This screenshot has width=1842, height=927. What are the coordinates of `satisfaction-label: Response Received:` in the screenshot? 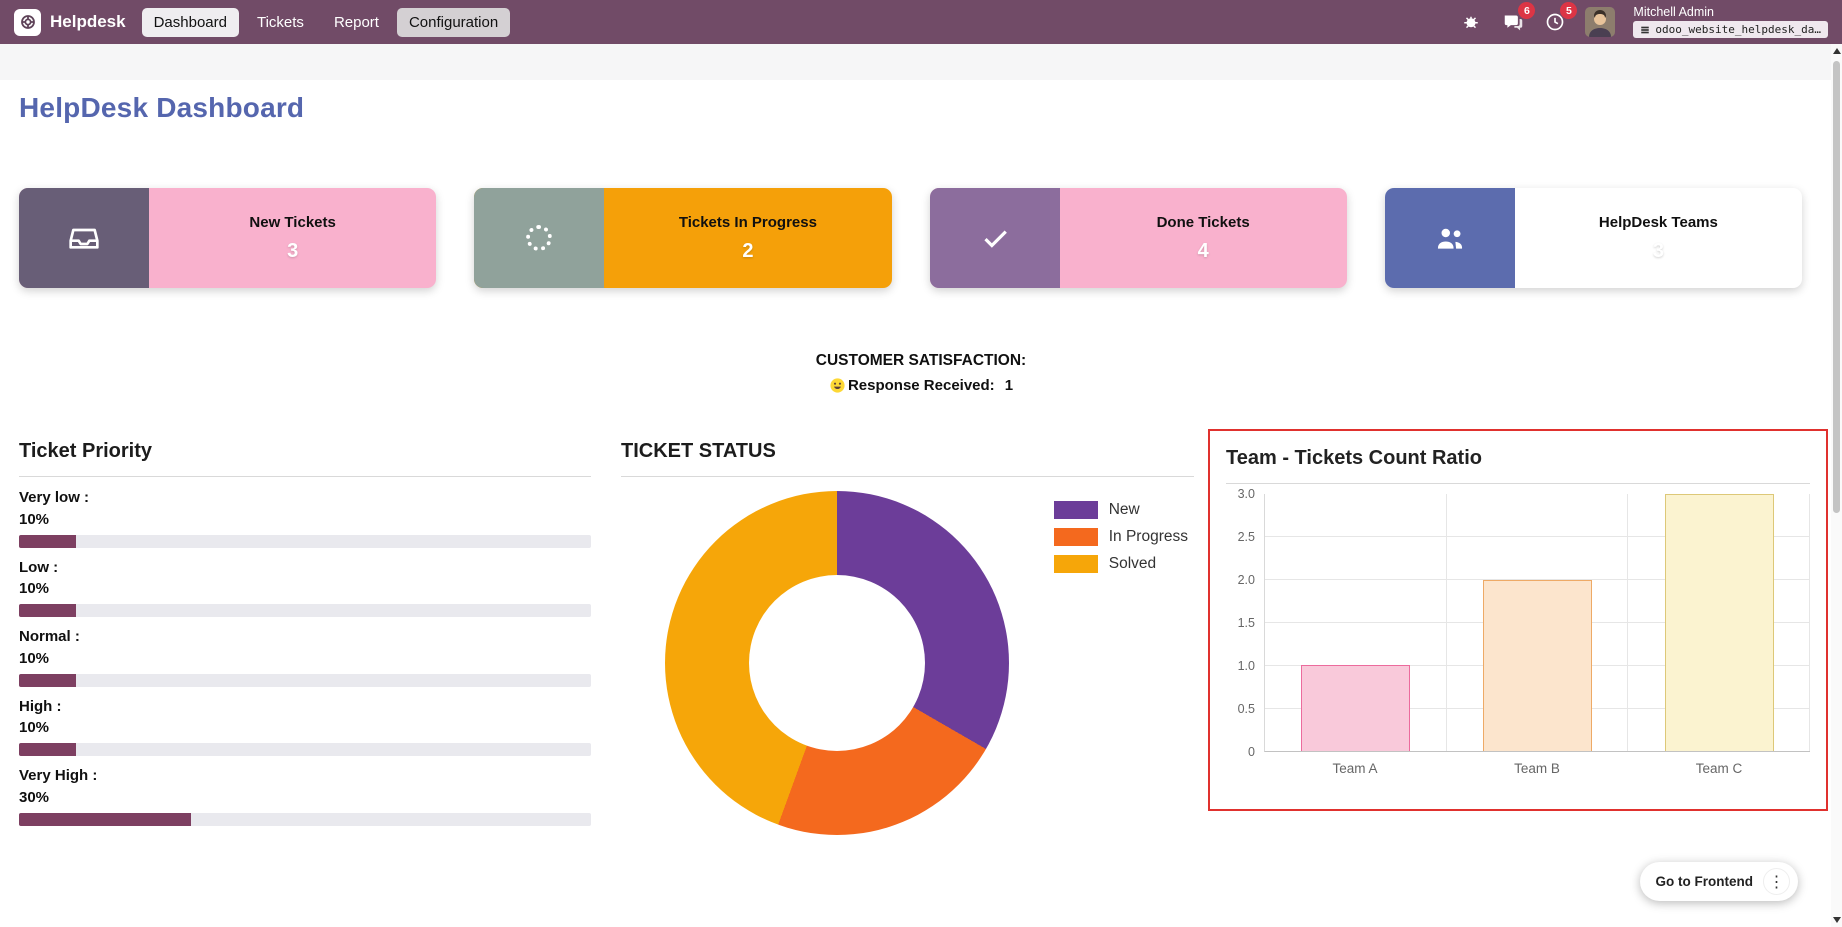 It's located at (921, 385).